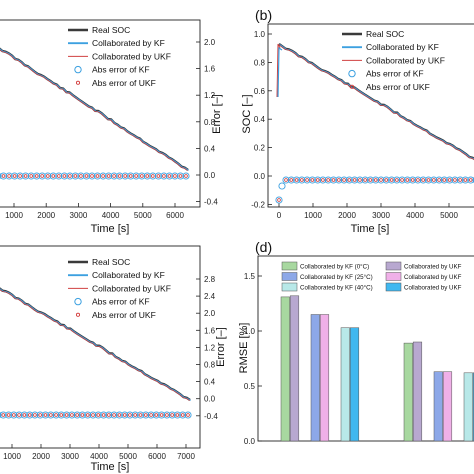  Describe the element at coordinates (211, 202) in the screenshot. I see `panel-a-y2-tick-label: -0.4` at that location.